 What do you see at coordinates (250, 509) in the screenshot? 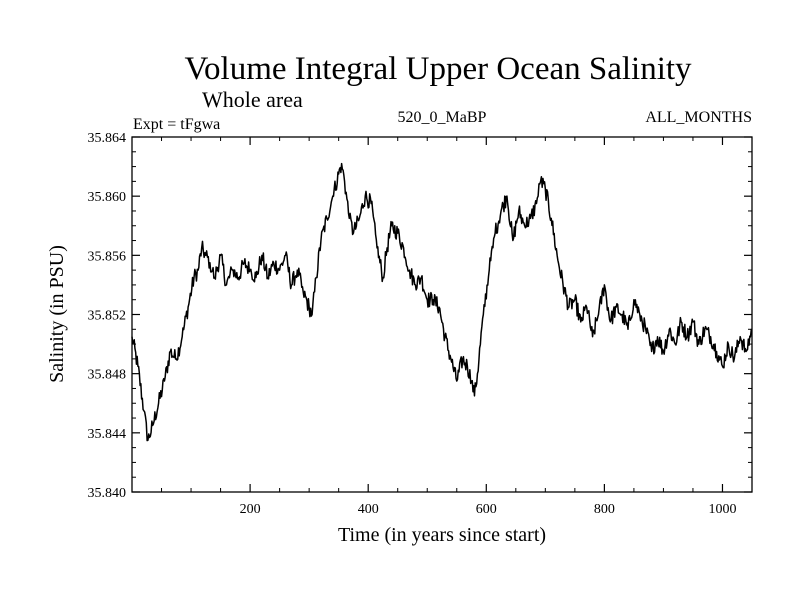
I see `x-tick-label: 200` at bounding box center [250, 509].